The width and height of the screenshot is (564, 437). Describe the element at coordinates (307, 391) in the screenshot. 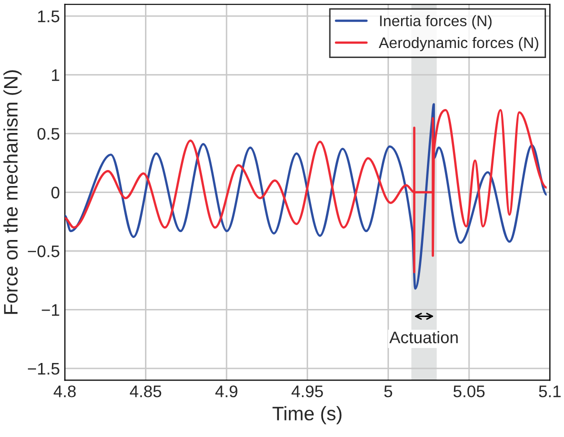

I see `x-tick-label: 4.95` at that location.